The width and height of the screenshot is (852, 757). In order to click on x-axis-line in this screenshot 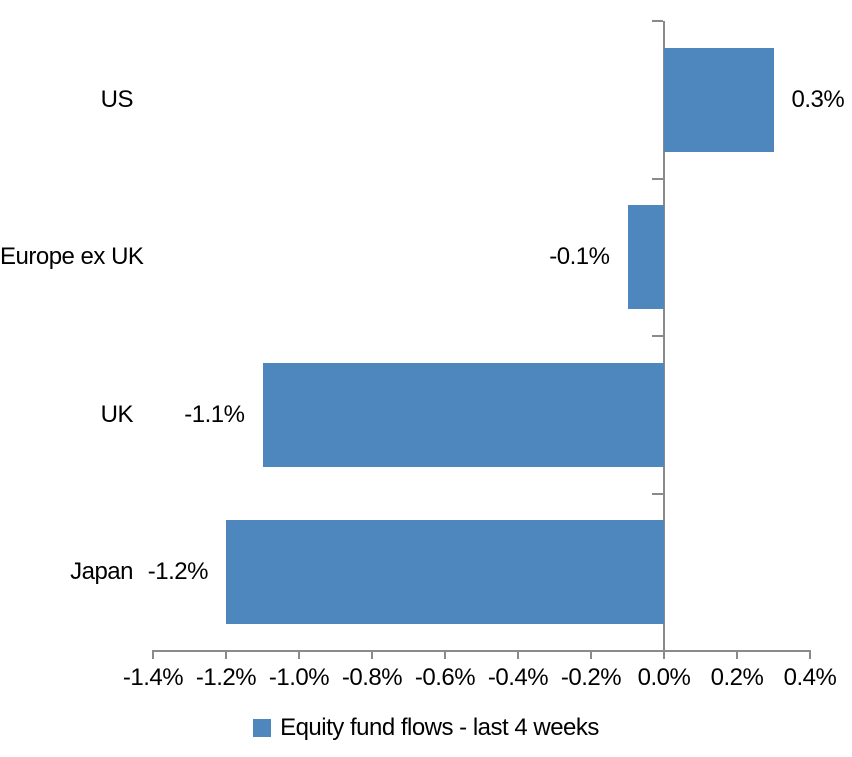, I will do `click(481, 651)`.